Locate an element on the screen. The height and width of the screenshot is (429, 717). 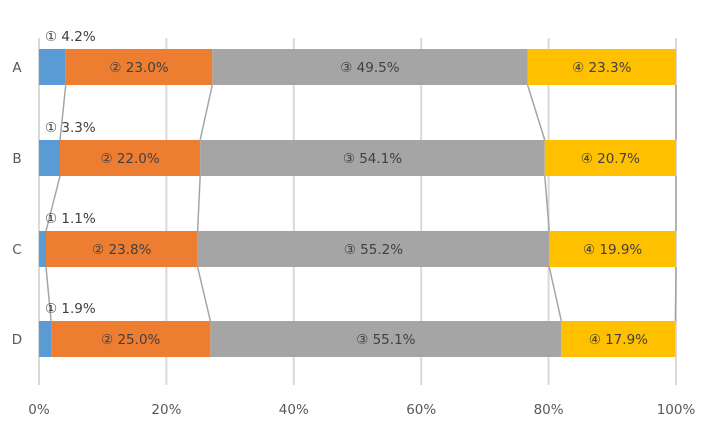
data-label: ③ 55.1% is located at coordinates (385, 340).